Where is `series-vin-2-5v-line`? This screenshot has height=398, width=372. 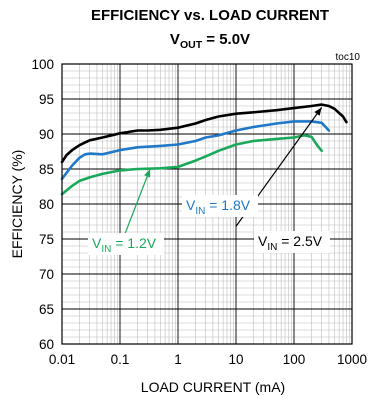 series-vin-2-5v-line is located at coordinates (204, 133).